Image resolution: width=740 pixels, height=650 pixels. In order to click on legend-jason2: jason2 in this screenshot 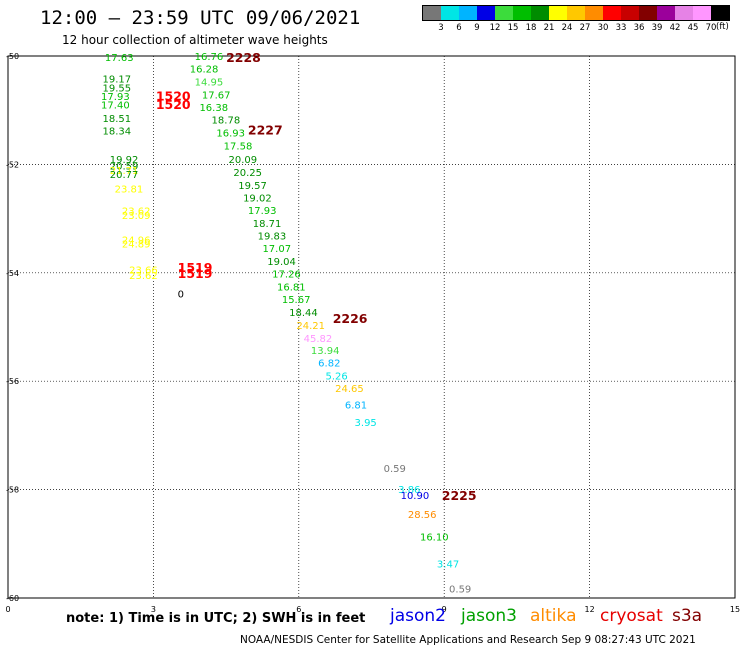, I will do `click(418, 616)`.